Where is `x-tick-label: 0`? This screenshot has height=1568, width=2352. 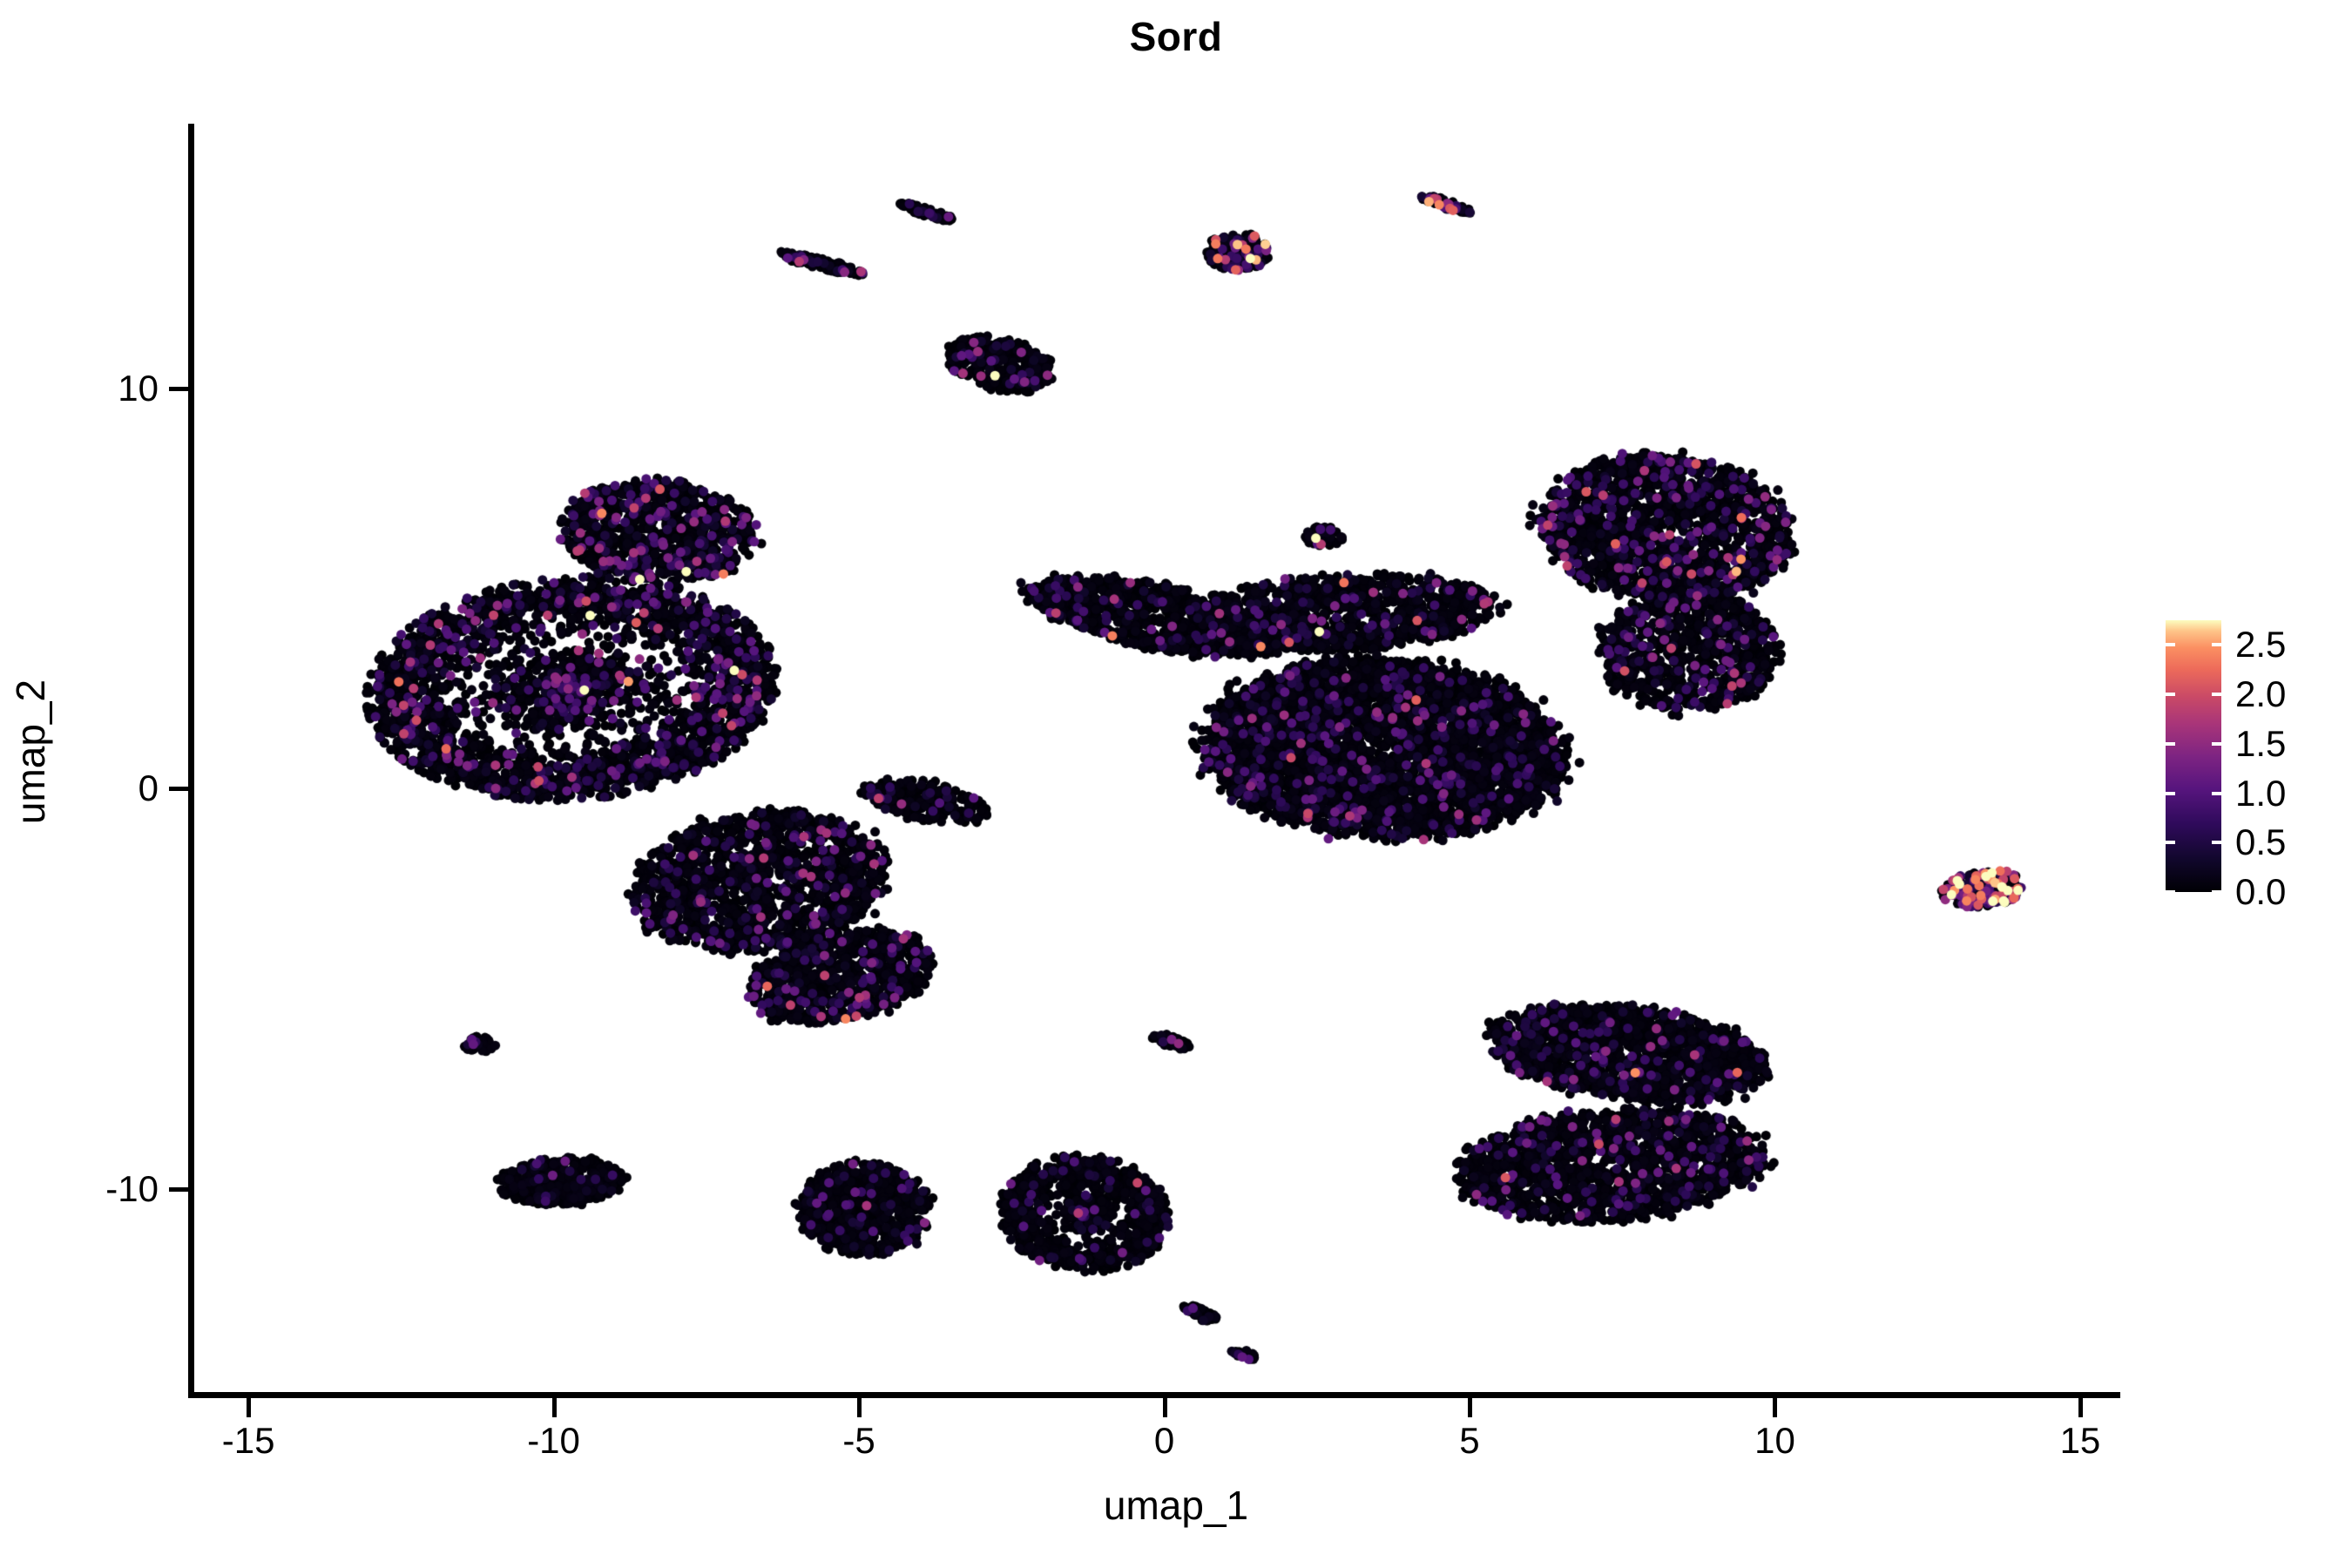
x-tick-label: 0 is located at coordinates (1164, 1440).